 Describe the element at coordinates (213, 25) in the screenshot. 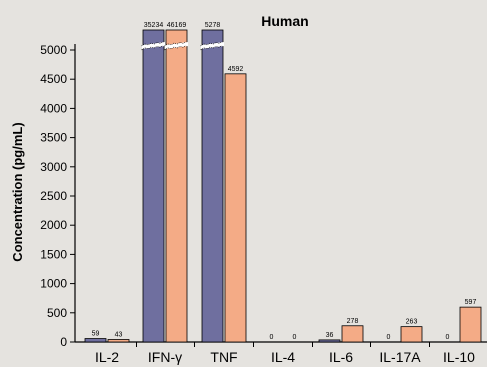

I see `data-label: 5278` at that location.